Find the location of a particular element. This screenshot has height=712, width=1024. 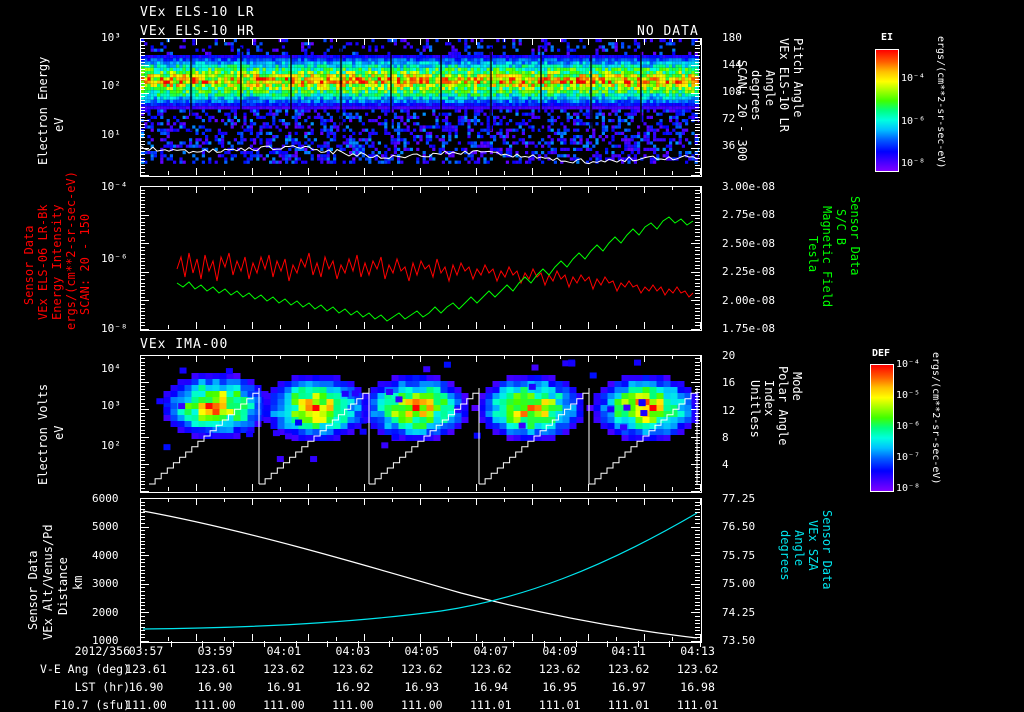

panel2-plot-area is located at coordinates (421, 258).